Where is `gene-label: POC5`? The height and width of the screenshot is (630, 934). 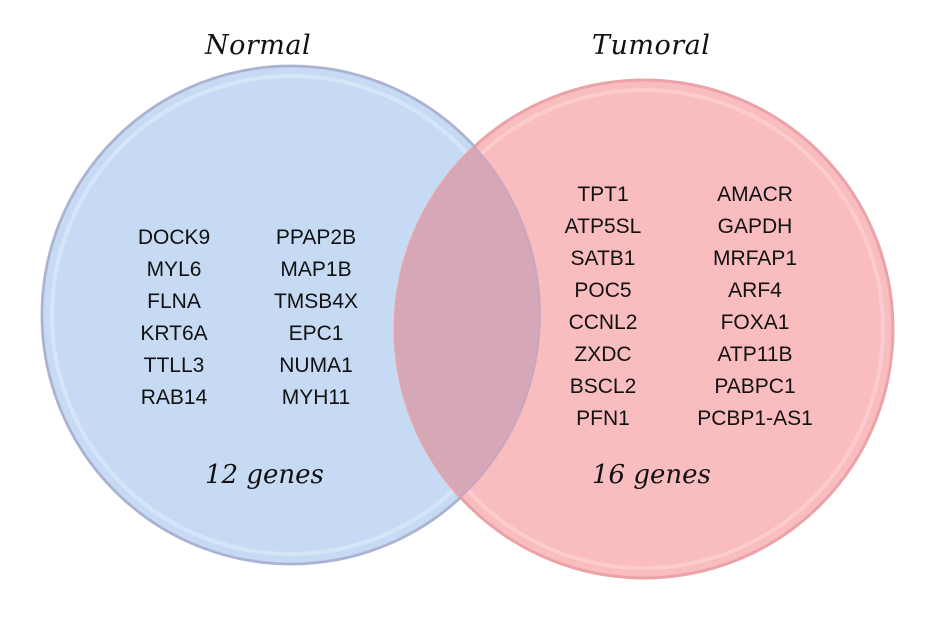 gene-label: POC5 is located at coordinates (603, 290).